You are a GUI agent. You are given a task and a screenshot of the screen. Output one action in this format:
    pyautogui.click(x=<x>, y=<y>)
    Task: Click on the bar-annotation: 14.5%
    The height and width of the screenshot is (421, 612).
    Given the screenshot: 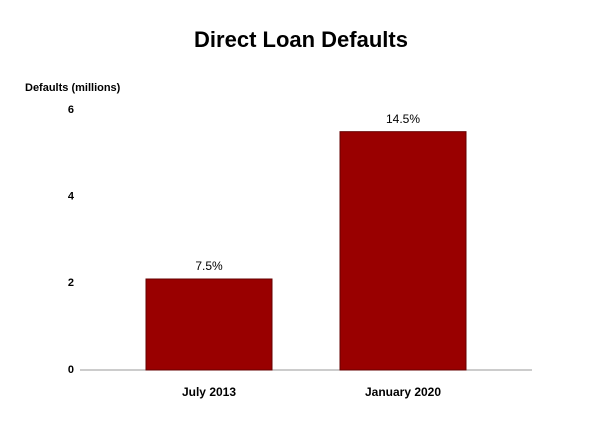 What is the action you would take?
    pyautogui.click(x=403, y=119)
    